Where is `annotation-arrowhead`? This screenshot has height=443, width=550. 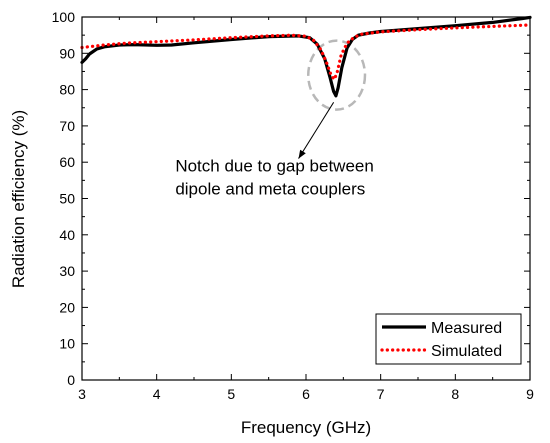
annotation-arrowhead is located at coordinates (302, 154).